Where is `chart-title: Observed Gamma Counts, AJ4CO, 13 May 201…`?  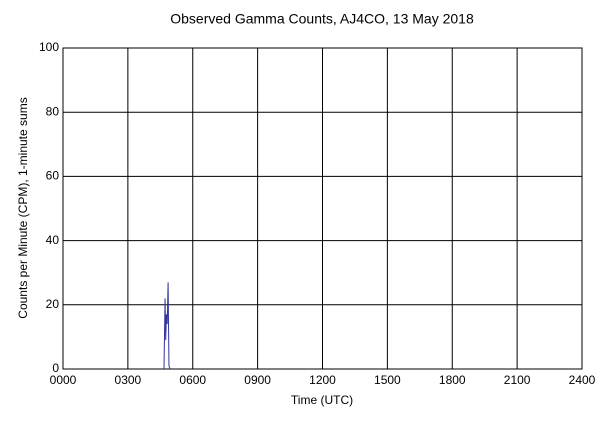 chart-title: Observed Gamma Counts, AJ4CO, 13 May 201… is located at coordinates (322, 19).